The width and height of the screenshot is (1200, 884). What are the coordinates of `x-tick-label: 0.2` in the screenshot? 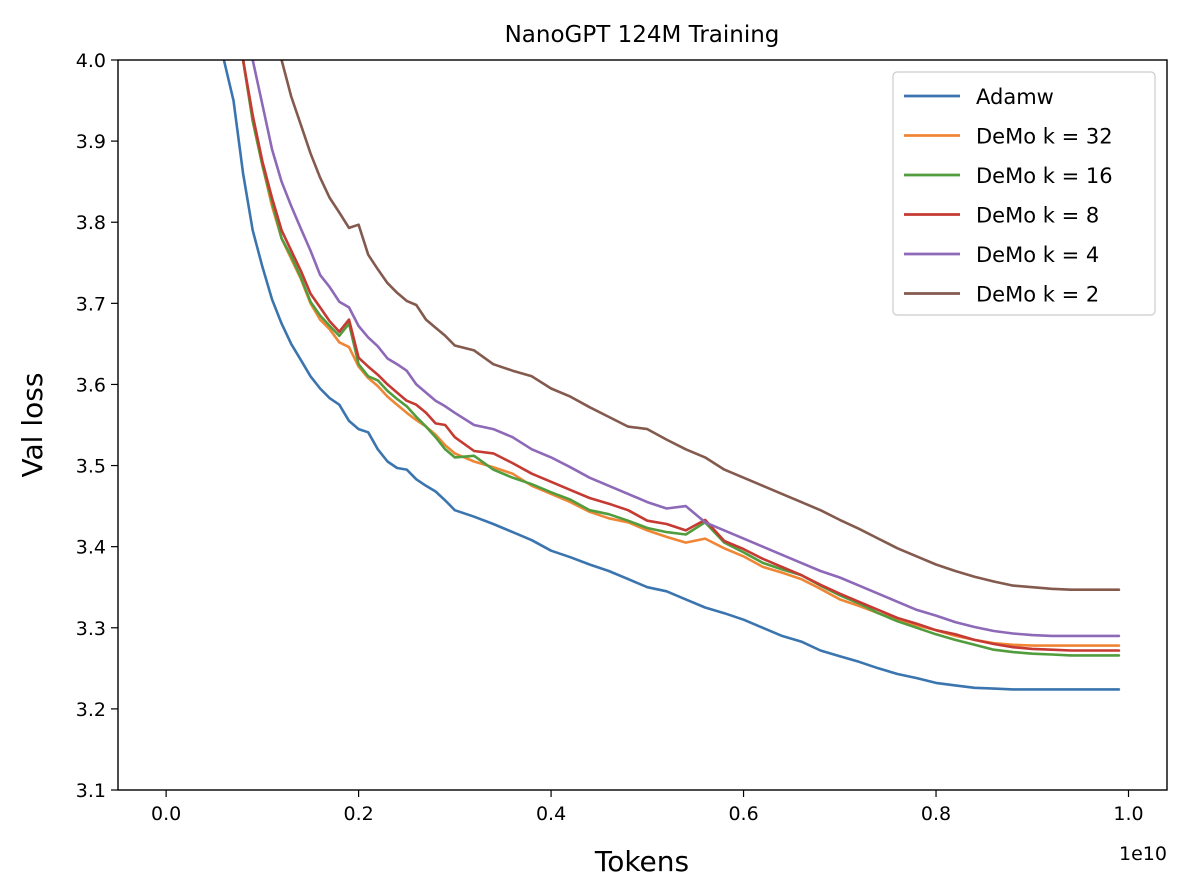 It's located at (358, 814).